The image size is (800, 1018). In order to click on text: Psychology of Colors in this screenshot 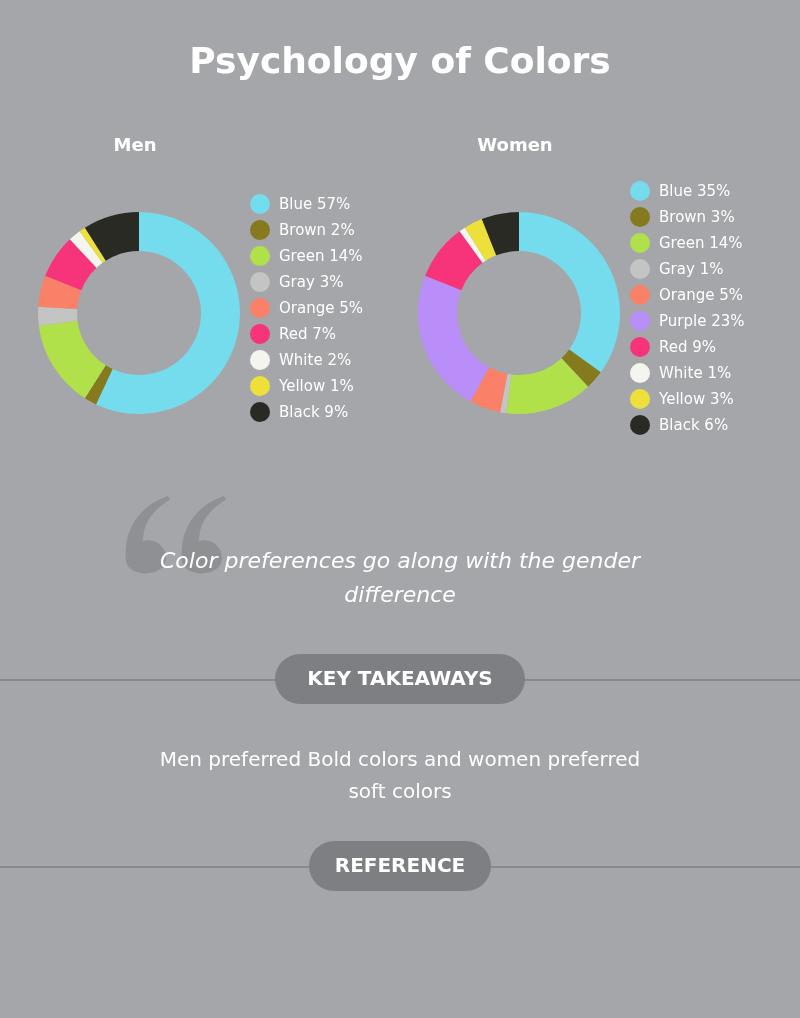, I will do `click(400, 60)`.